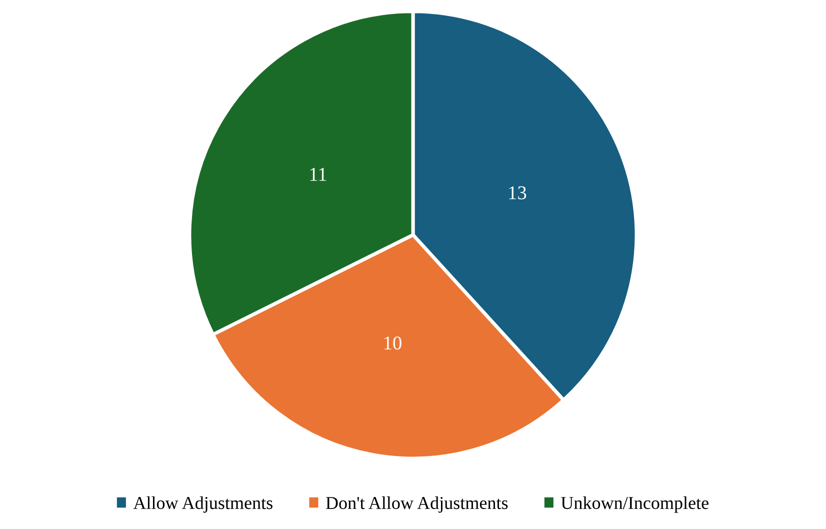 The width and height of the screenshot is (826, 529). What do you see at coordinates (393, 343) in the screenshot?
I see `data-label: 10` at bounding box center [393, 343].